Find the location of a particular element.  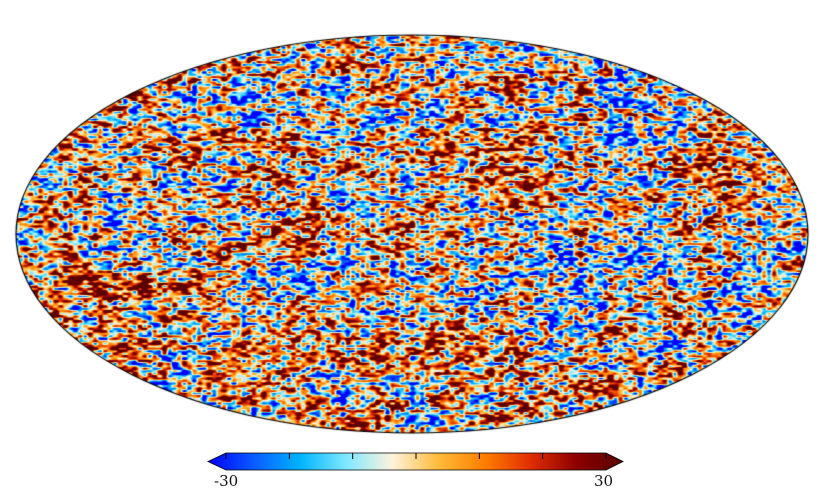

colorbar-max-label: 30 is located at coordinates (604, 481).